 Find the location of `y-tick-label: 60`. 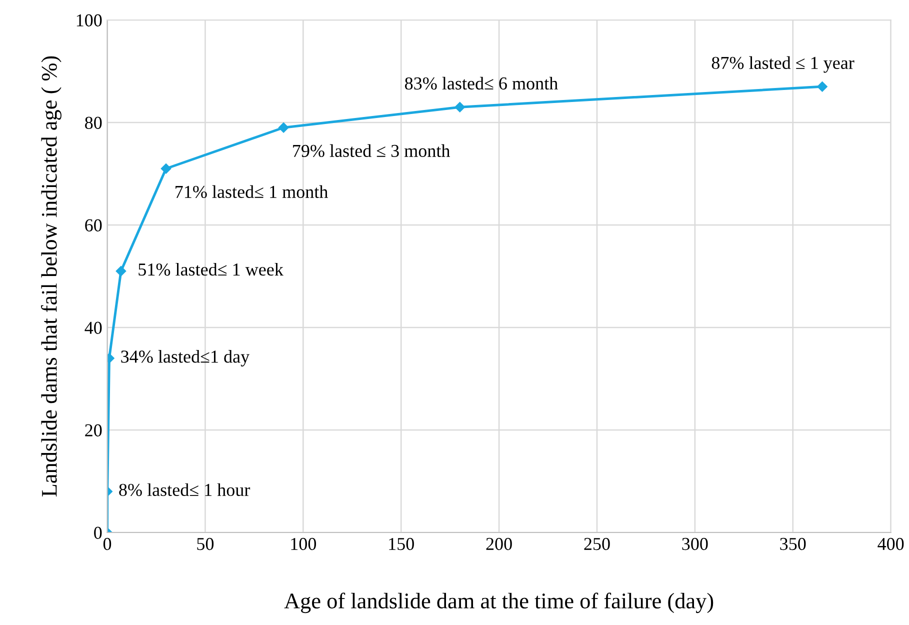

y-tick-label: 60 is located at coordinates (93, 225).